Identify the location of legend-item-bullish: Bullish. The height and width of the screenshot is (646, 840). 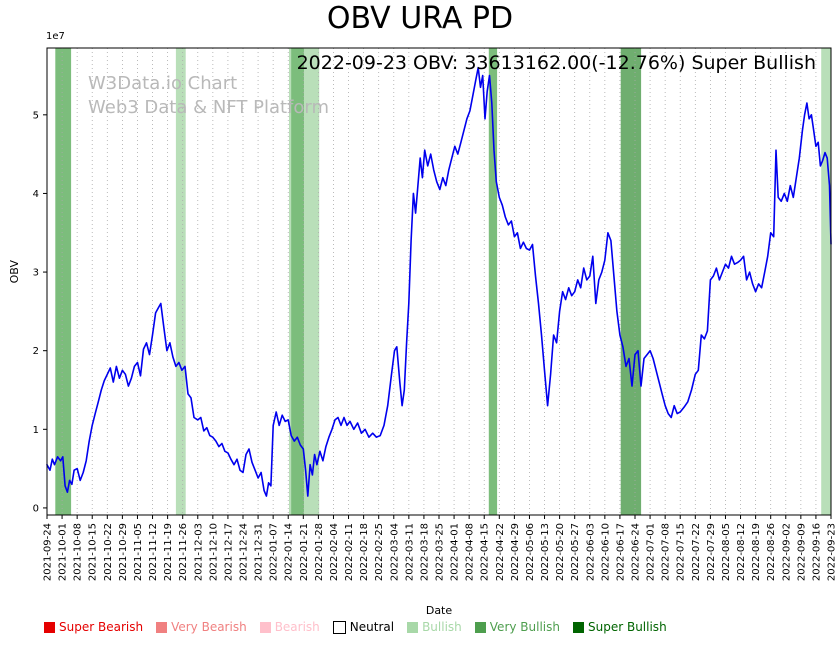
(434, 627).